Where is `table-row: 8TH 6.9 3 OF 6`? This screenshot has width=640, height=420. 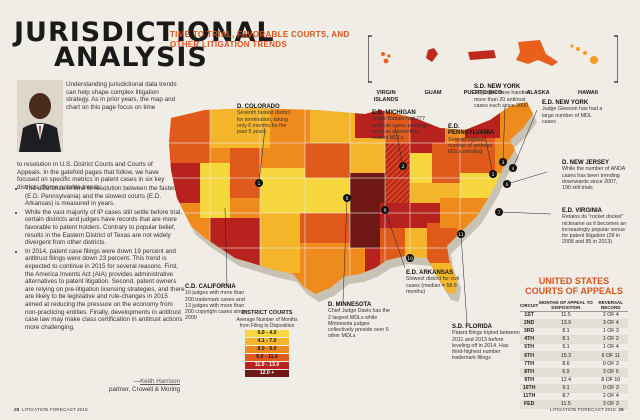
table-row: 8TH 6.9 3 OF 6 is located at coordinates (574, 372).